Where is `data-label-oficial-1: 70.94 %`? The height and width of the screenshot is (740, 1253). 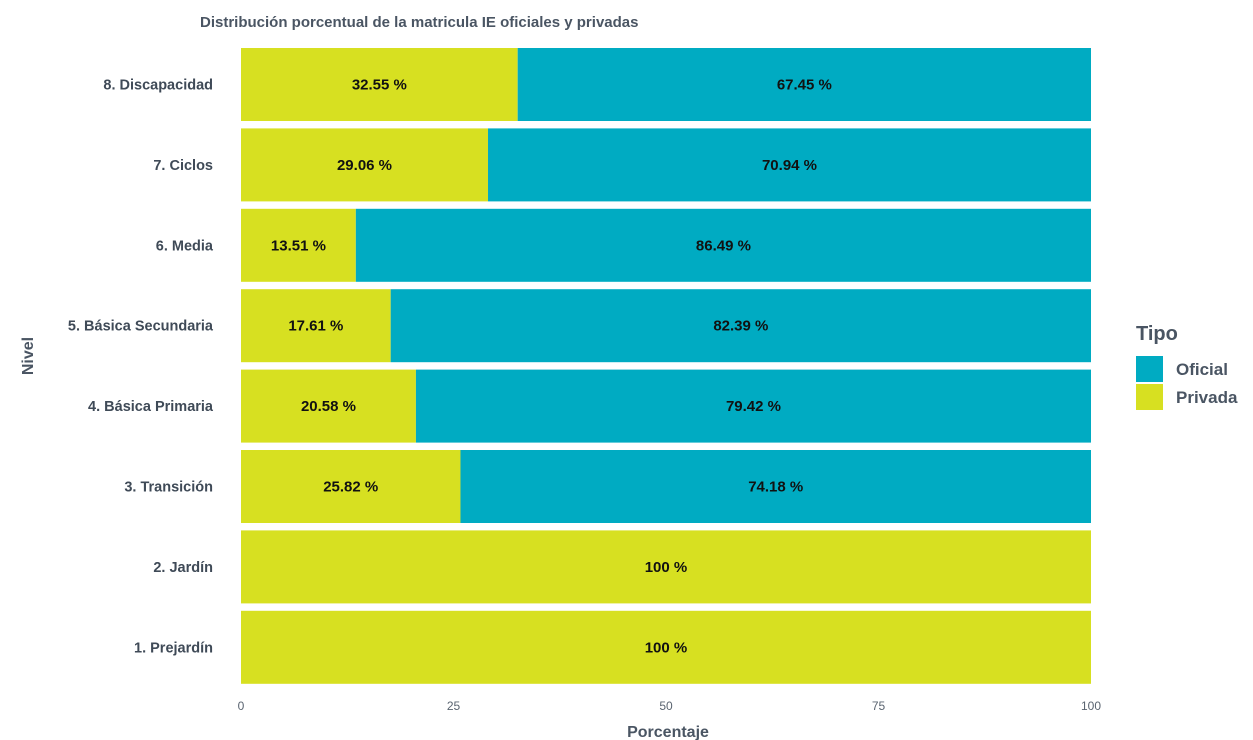 data-label-oficial-1: 70.94 % is located at coordinates (789, 165).